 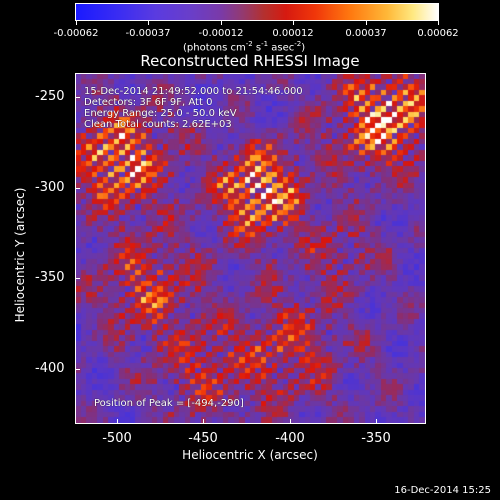 What do you see at coordinates (50, 96) in the screenshot?
I see `y-tick-label: -250` at bounding box center [50, 96].